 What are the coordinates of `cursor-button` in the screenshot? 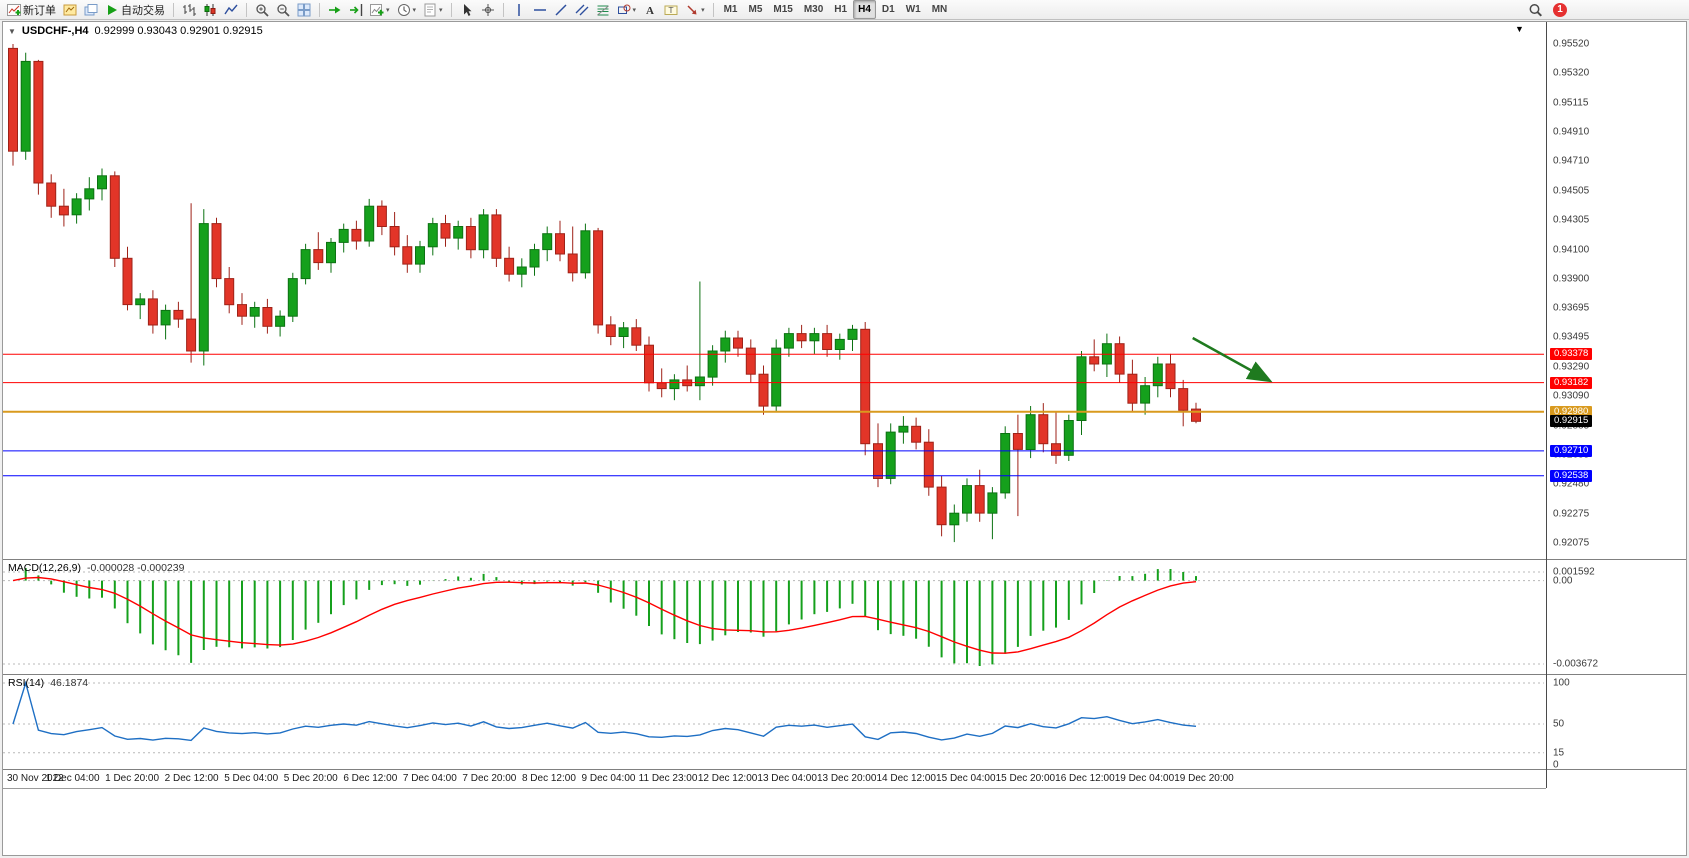 It's located at (467, 9).